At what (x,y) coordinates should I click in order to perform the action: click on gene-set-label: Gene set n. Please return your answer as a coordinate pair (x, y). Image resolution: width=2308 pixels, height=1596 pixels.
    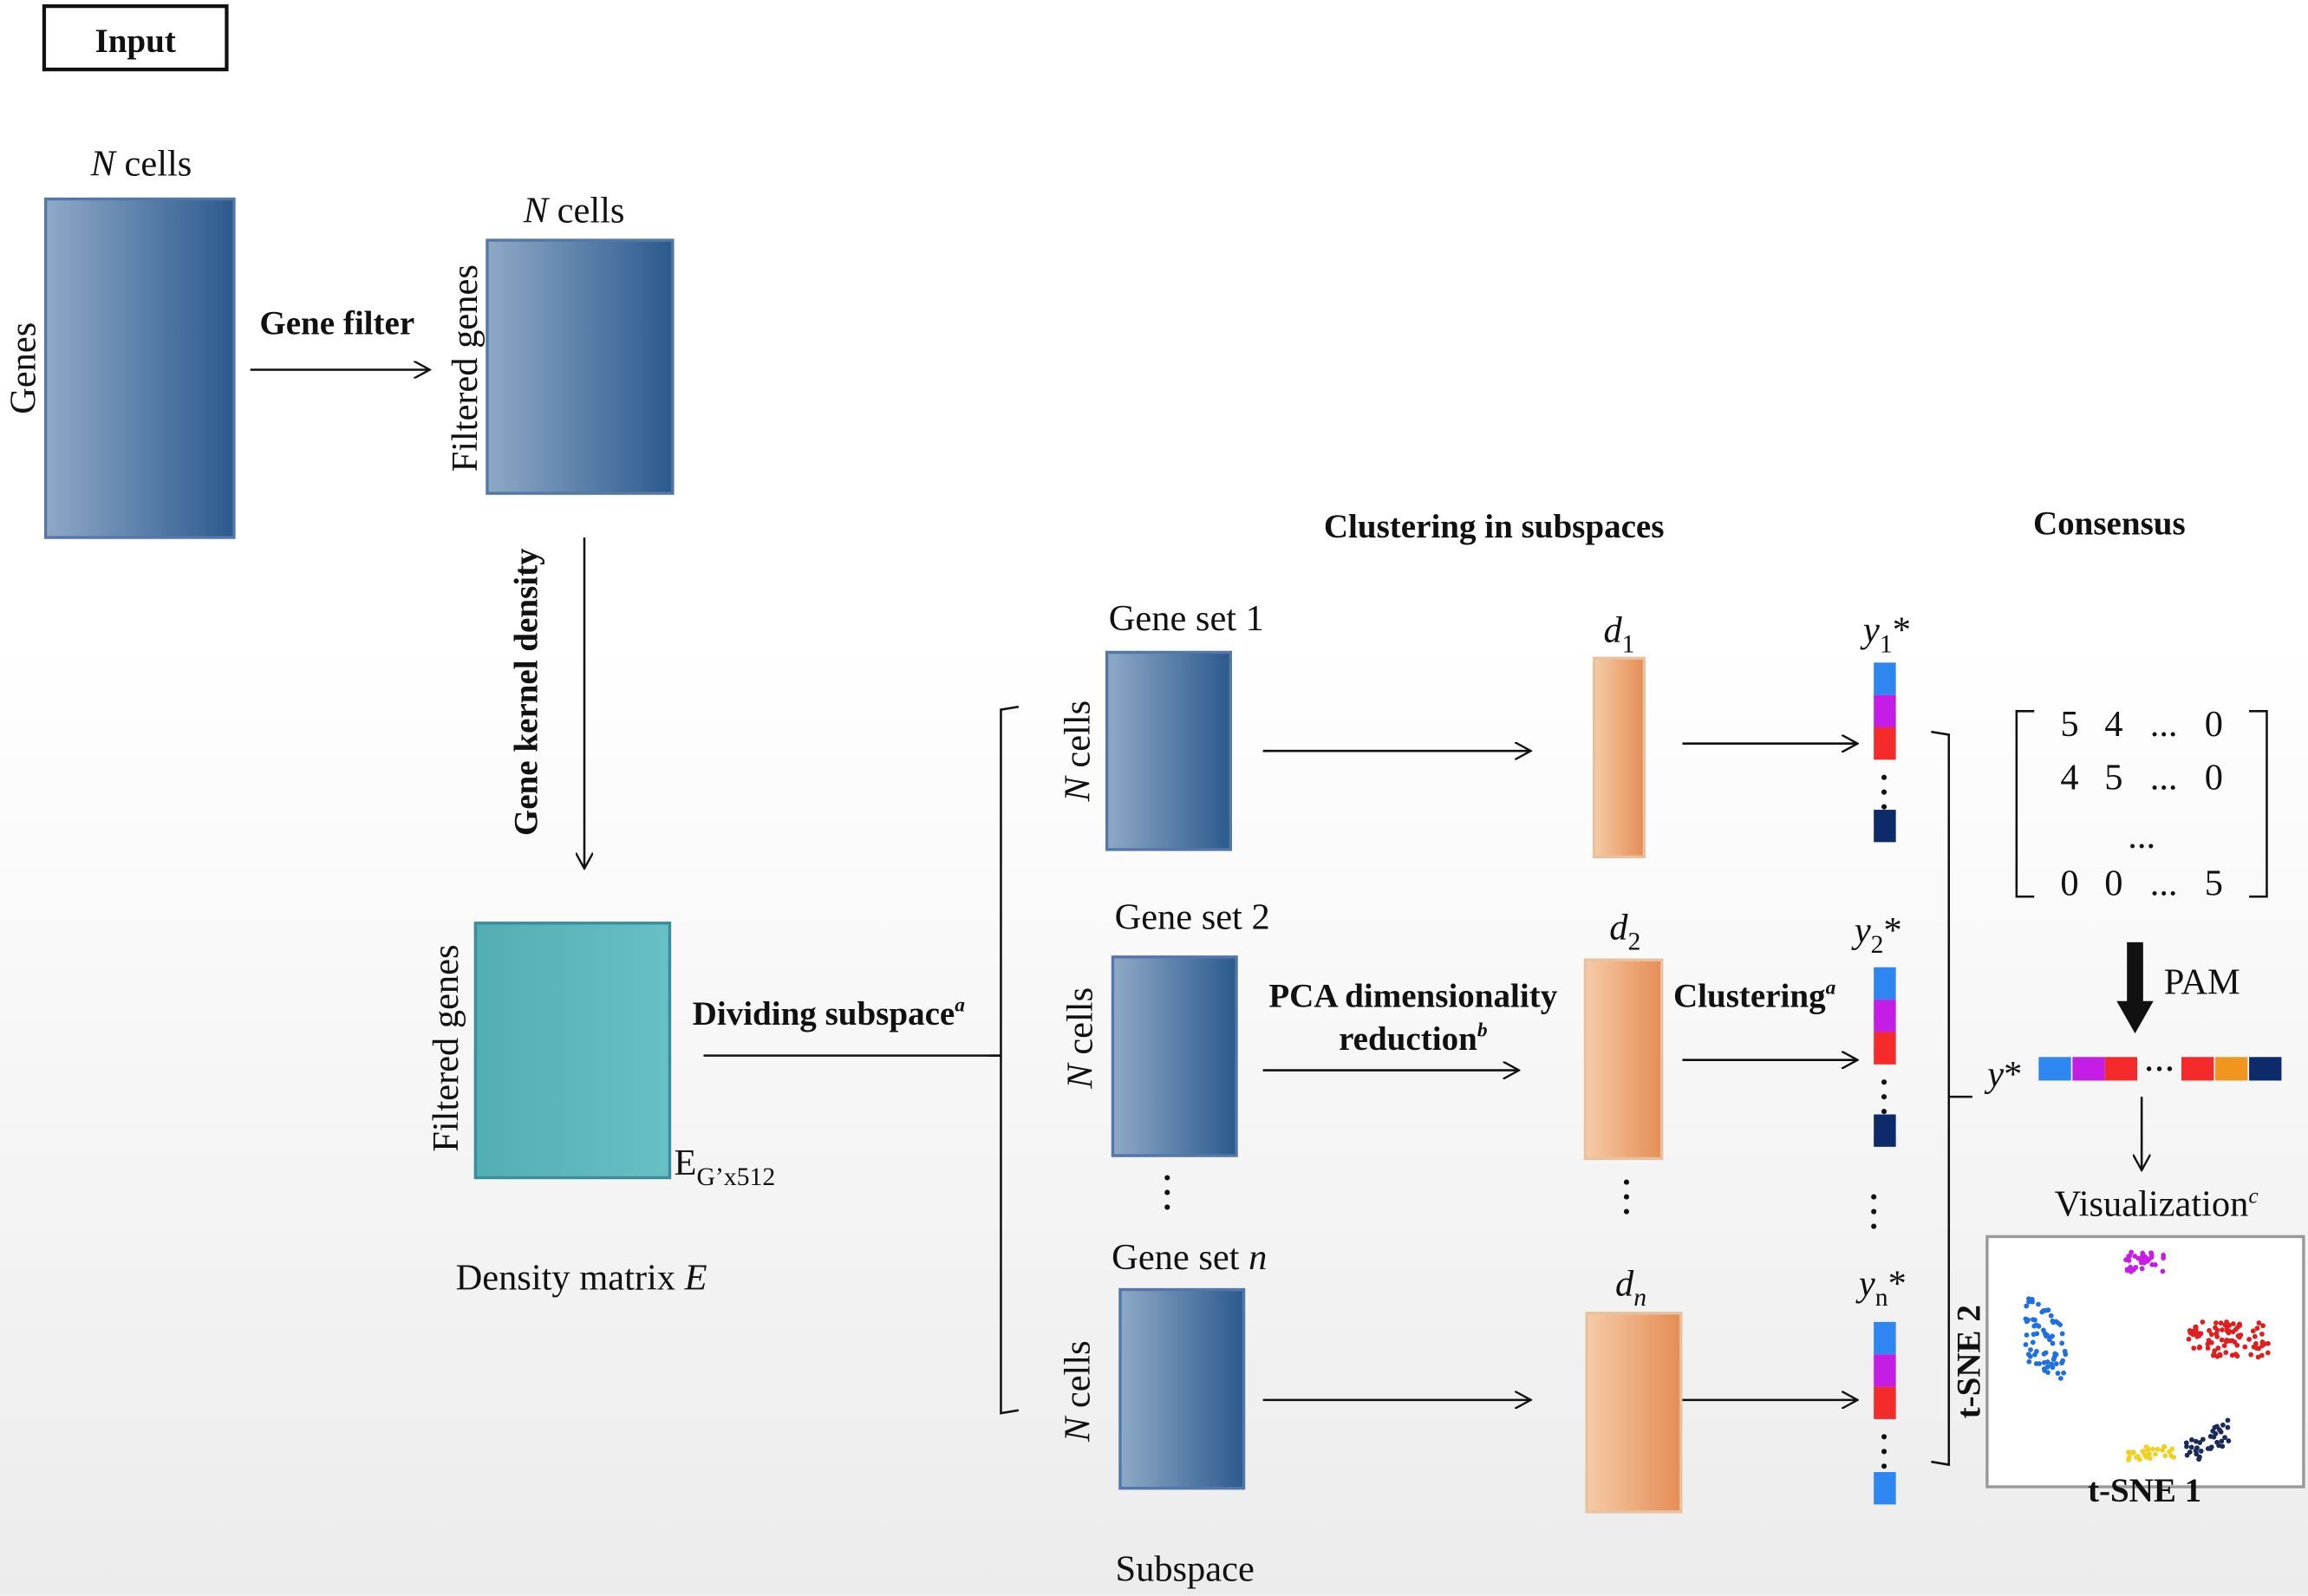
    Looking at the image, I should click on (1189, 1257).